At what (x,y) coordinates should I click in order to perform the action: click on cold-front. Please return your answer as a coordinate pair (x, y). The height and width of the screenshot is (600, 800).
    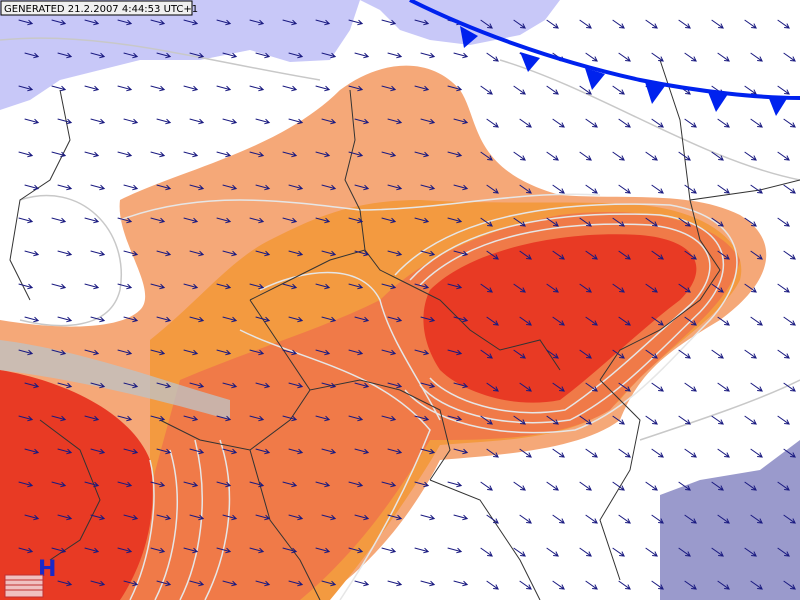
    Looking at the image, I should click on (604, 50).